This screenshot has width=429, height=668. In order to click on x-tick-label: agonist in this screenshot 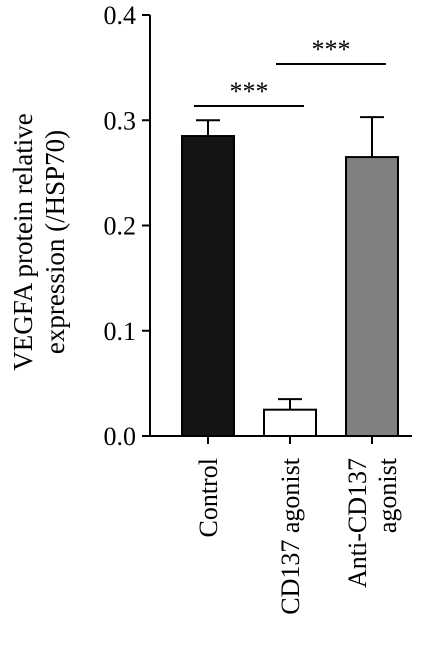, I will do `click(387, 495)`.